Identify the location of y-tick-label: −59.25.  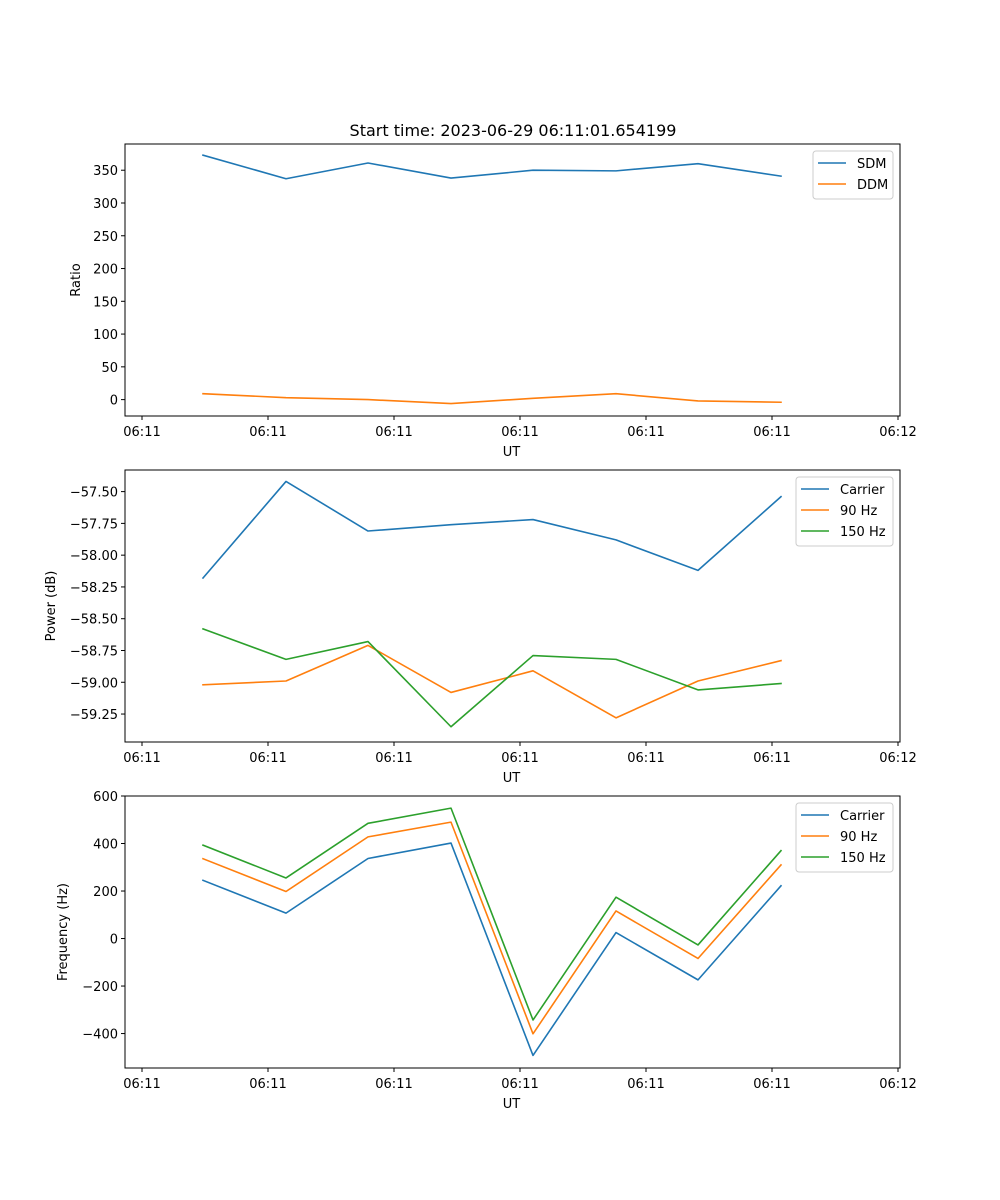
(94, 715).